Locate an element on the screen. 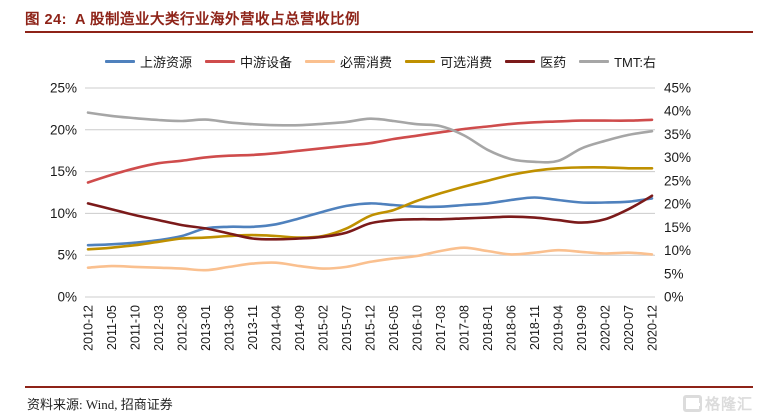 This screenshot has width=761, height=420. x-axis-tick: 2013-06 is located at coordinates (229, 328).